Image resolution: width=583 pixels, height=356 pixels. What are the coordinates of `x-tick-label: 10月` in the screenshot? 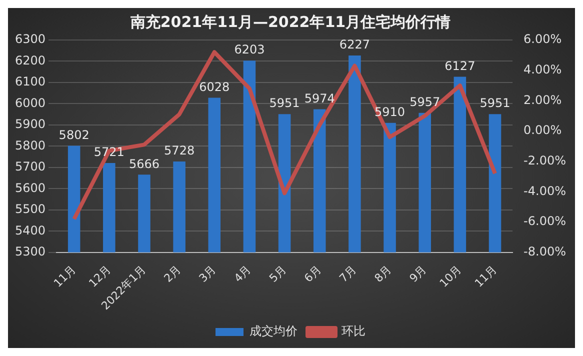 It's located at (450, 276).